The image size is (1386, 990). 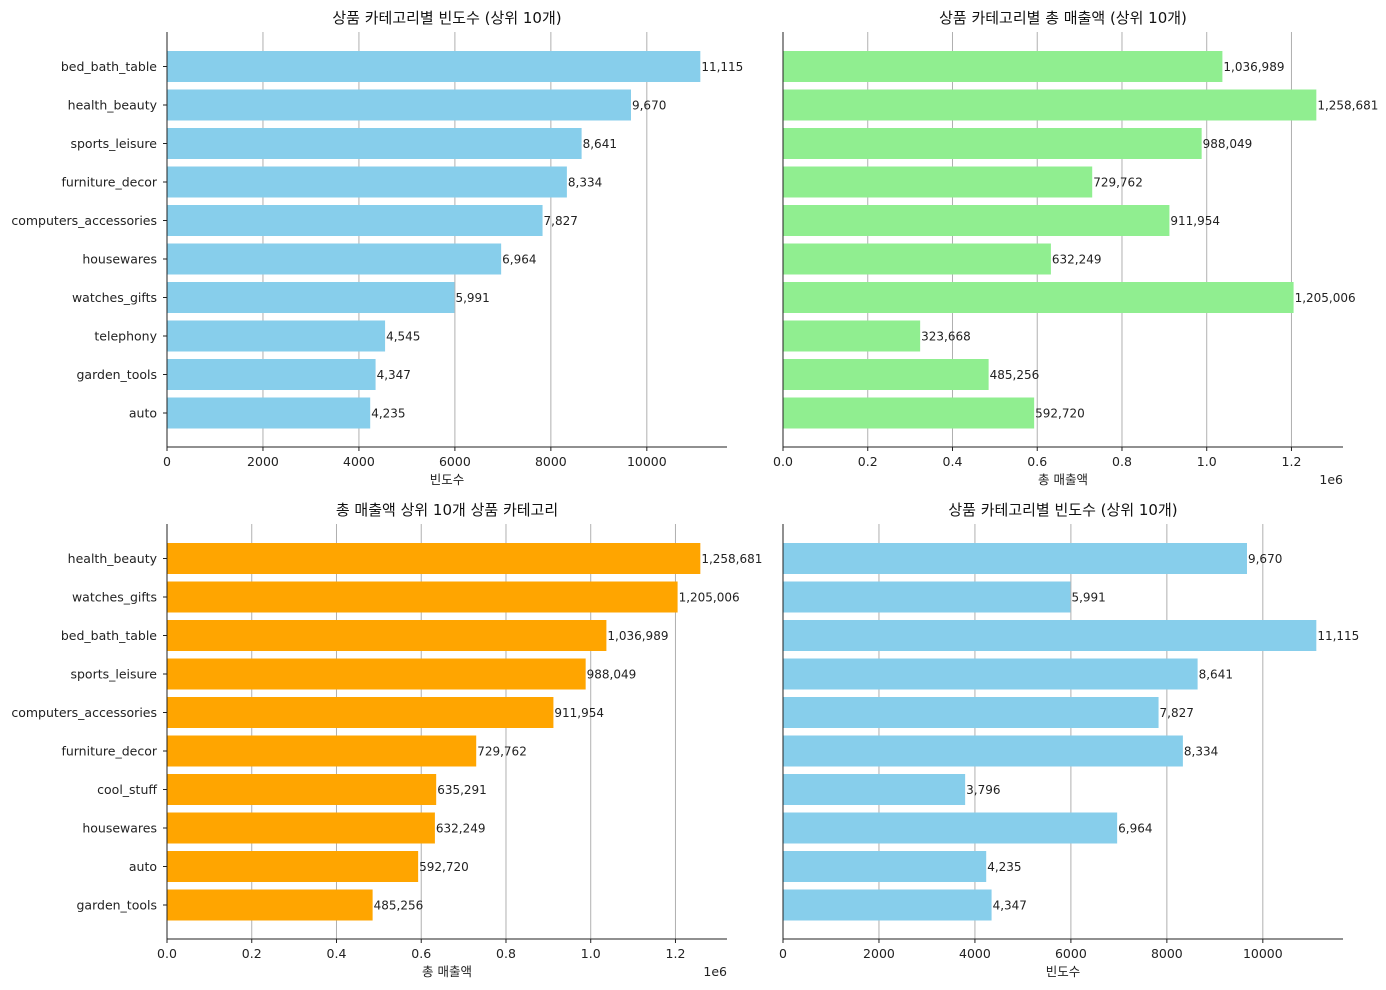 What do you see at coordinates (125, 336) in the screenshot?
I see `category-label: telephony` at bounding box center [125, 336].